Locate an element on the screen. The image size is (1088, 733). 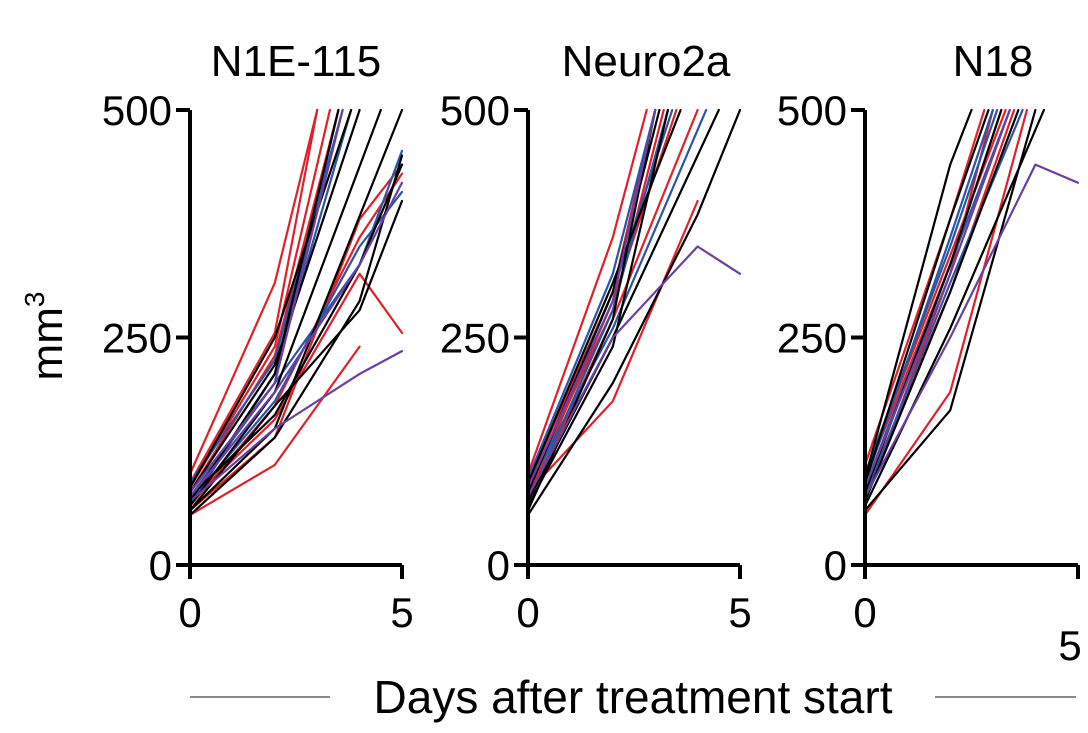
panel-title: N1E-115 is located at coordinates (296, 61).